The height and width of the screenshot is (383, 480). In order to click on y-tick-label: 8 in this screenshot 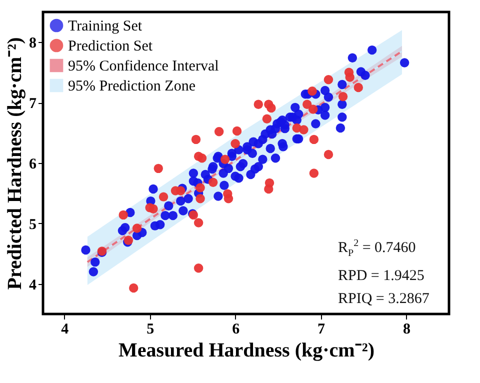, I will do `click(32, 44)`.